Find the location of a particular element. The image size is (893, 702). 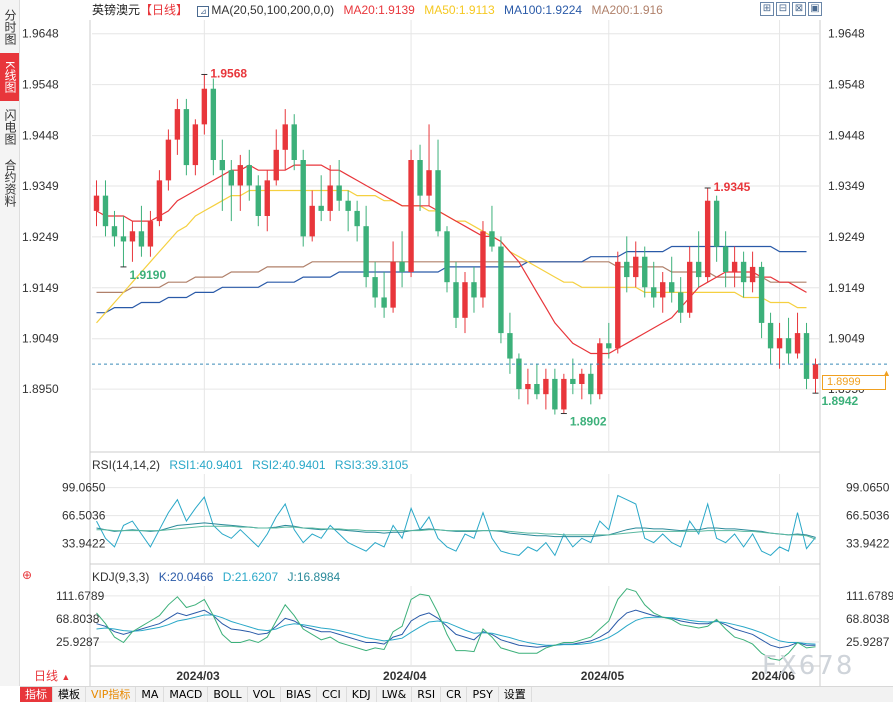

rsi-tick-left: 66.5036 is located at coordinates (84, 516).